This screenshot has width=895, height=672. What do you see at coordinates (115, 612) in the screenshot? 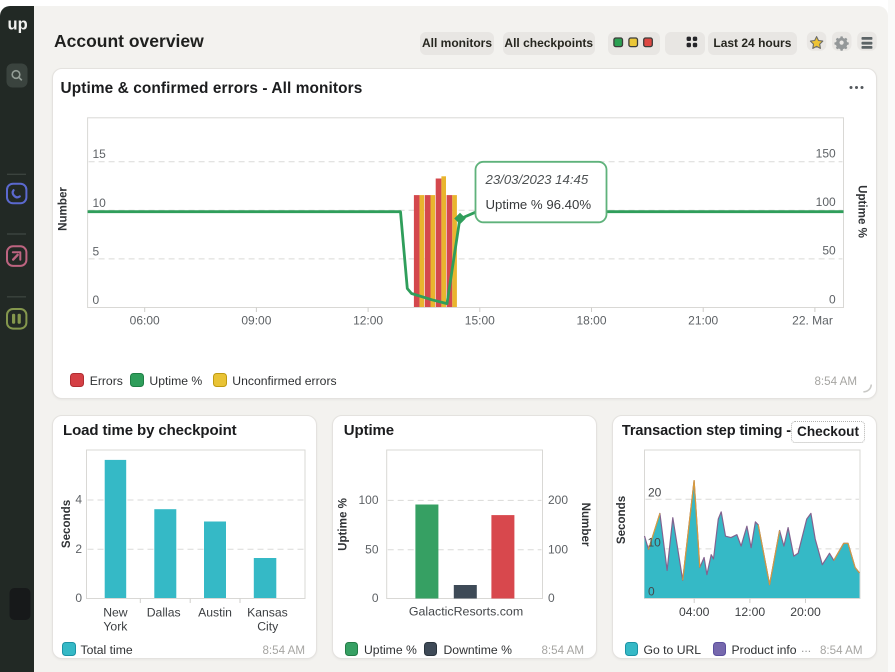
I see `svg-text: New` at bounding box center [115, 612].